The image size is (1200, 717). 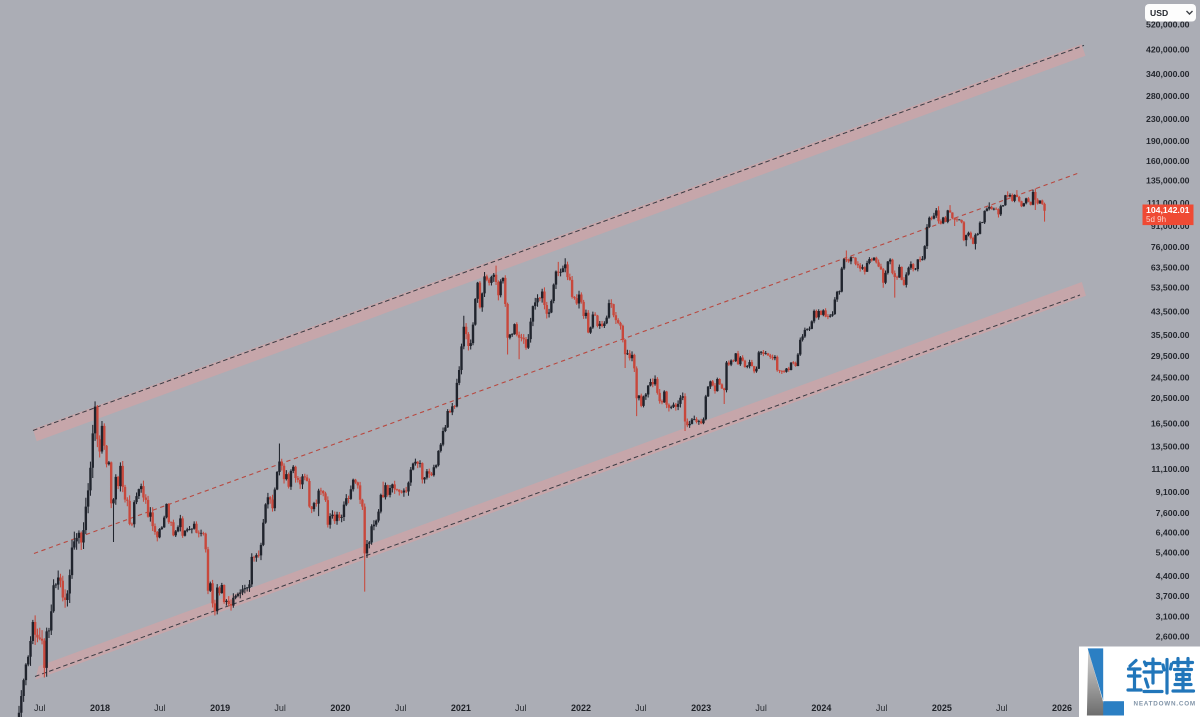 What do you see at coordinates (1170, 226) in the screenshot?
I see `svg-text: 91,000.00` at bounding box center [1170, 226].